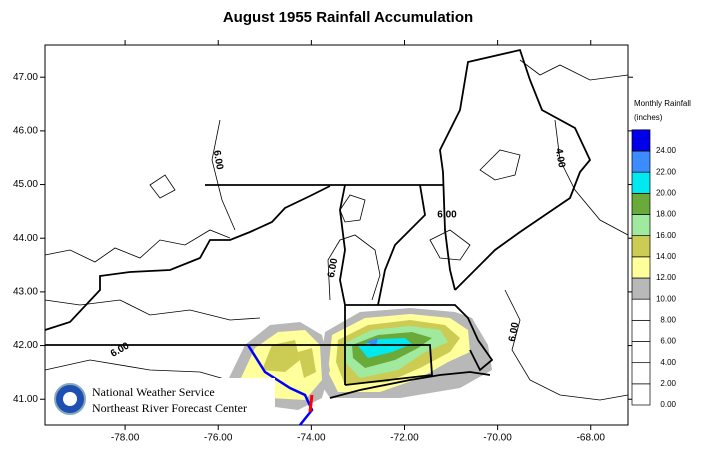 This screenshot has height=454, width=712. I want to click on logo-box, so click(162, 399).